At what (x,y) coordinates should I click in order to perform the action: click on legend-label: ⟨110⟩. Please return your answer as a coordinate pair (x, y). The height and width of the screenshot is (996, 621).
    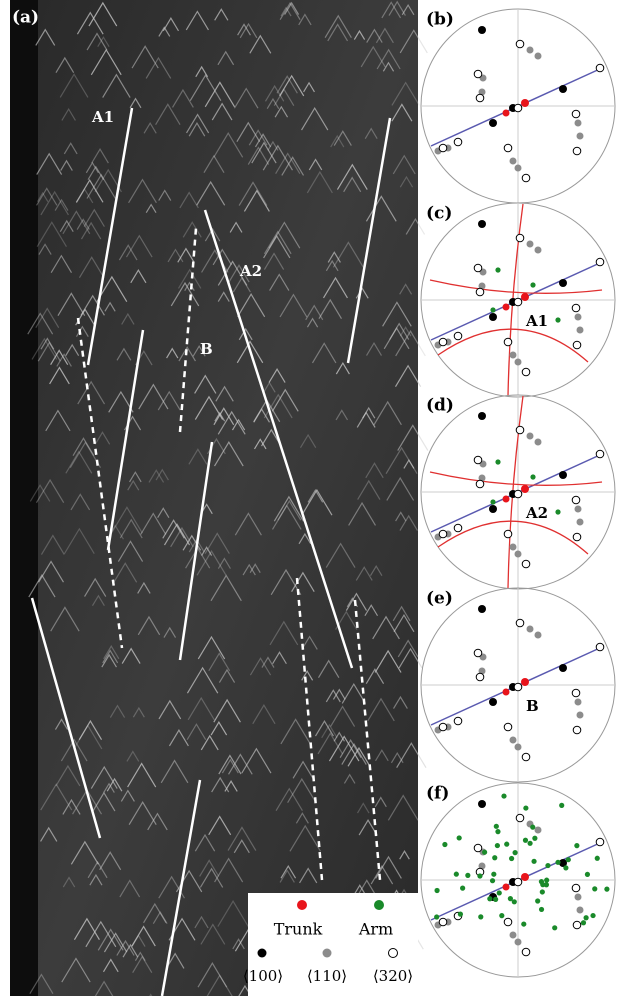
    Looking at the image, I should click on (327, 976).